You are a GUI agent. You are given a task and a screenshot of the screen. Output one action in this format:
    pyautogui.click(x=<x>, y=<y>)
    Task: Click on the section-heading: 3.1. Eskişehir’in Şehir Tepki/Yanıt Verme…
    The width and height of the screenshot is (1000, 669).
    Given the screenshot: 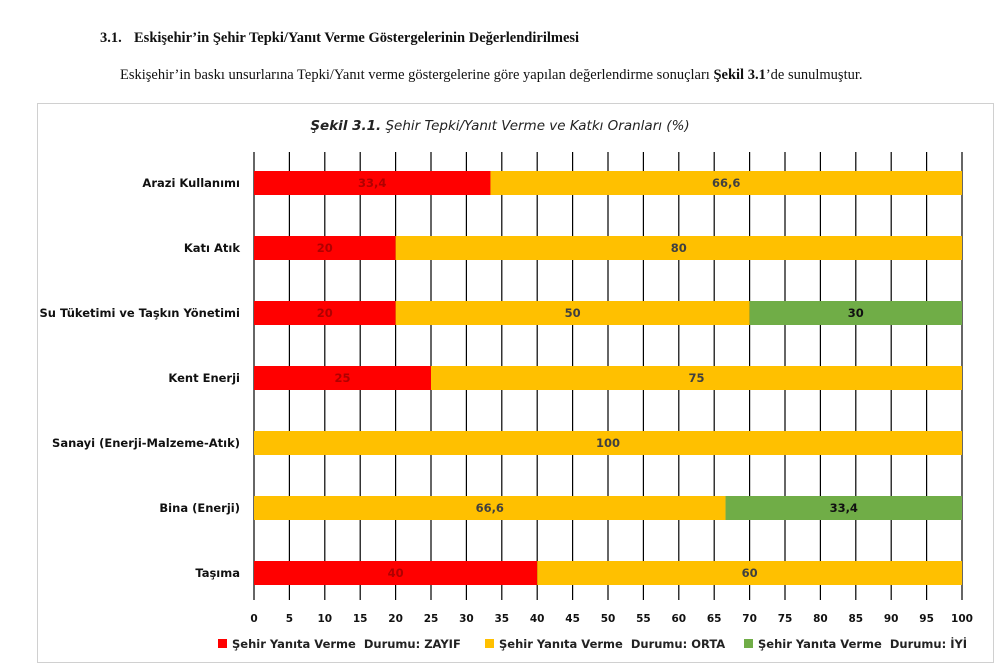 What is the action you would take?
    pyautogui.click(x=339, y=38)
    